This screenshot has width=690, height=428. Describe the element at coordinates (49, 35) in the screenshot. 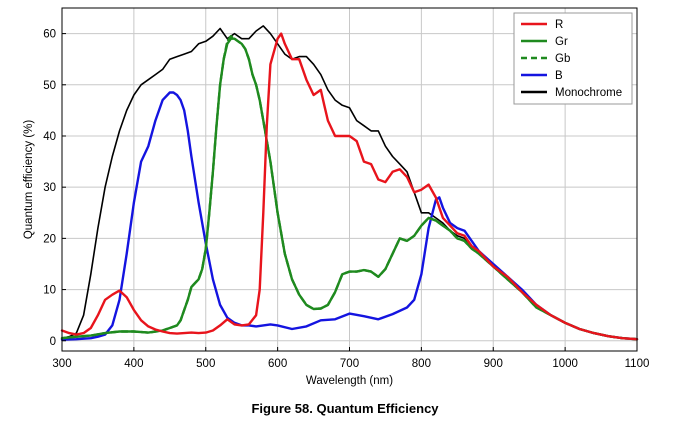

I see `y-tick-label: 60` at that location.